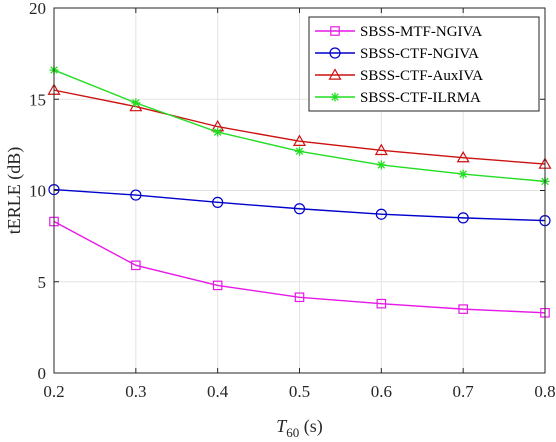  What do you see at coordinates (282, 426) in the screenshot?
I see `x-axis-label-main: T` at bounding box center [282, 426].